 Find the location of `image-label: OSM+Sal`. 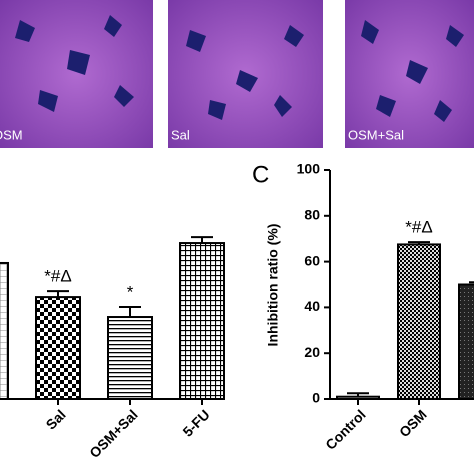

image-label: OSM+Sal is located at coordinates (376, 134).